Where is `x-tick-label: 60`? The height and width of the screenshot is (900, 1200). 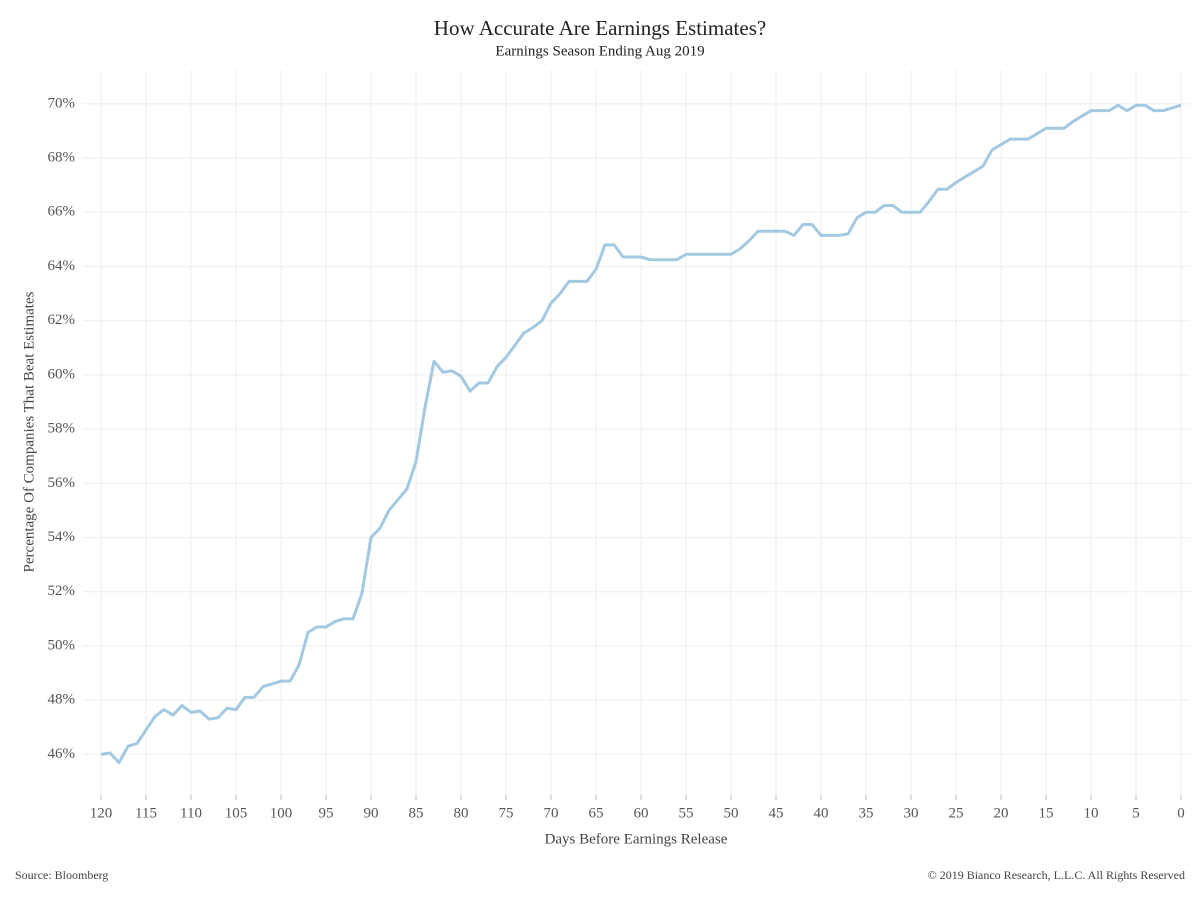 x-tick-label: 60 is located at coordinates (641, 813).